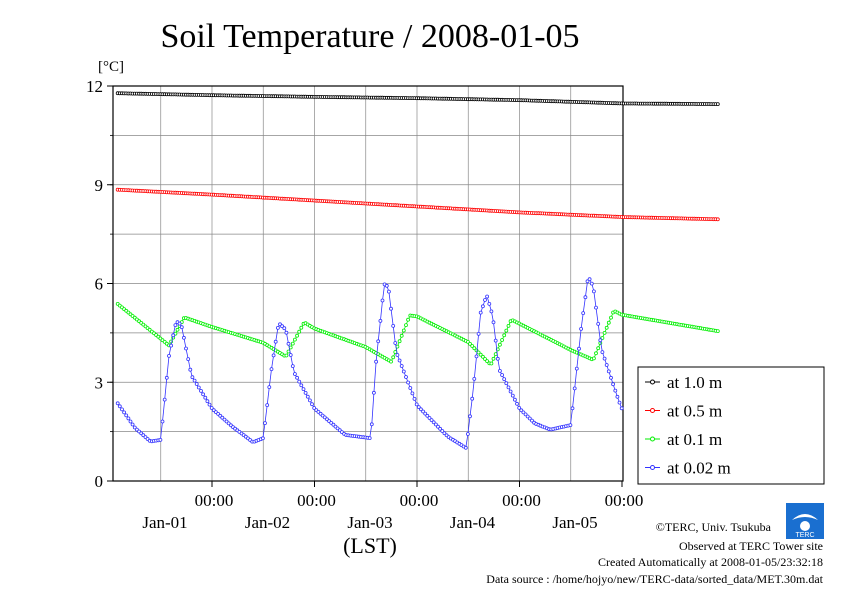  What do you see at coordinates (804, 535) in the screenshot?
I see `logo-text: TERC` at bounding box center [804, 535].